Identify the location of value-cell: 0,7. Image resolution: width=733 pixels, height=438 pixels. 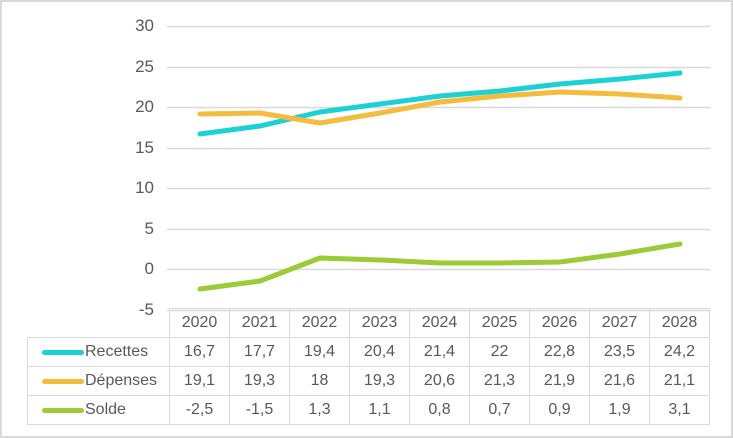
(499, 410).